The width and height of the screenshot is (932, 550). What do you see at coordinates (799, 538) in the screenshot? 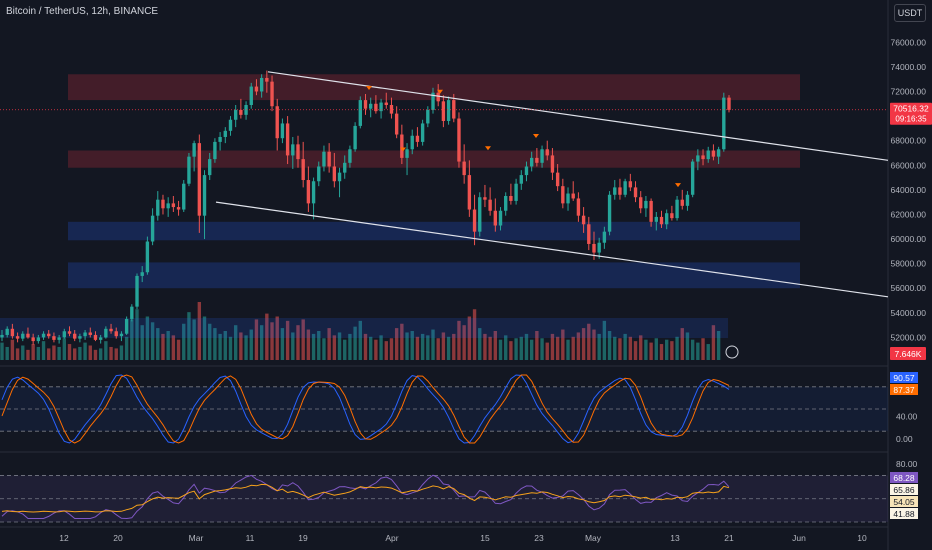
I see `time-tick-label: Jun` at bounding box center [799, 538].